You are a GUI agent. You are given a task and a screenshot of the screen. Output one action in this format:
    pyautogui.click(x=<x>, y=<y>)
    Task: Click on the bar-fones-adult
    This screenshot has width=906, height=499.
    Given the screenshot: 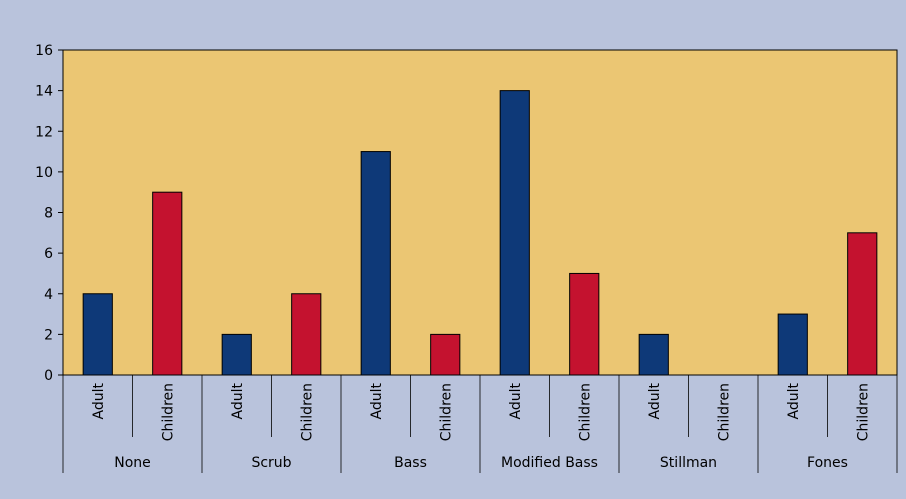 What is the action you would take?
    pyautogui.click(x=792, y=344)
    